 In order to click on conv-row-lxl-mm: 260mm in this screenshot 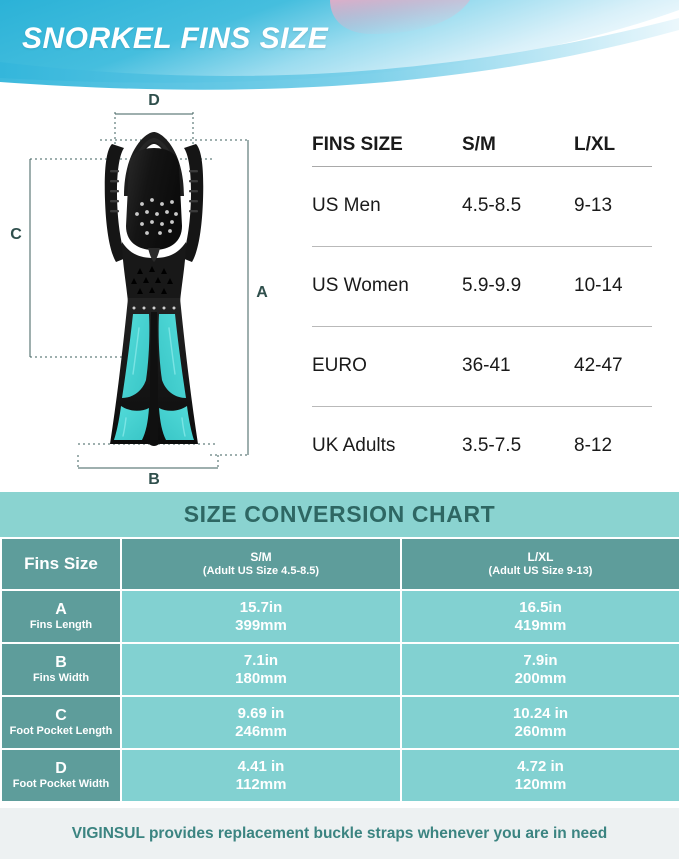, I will do `click(540, 731)`.